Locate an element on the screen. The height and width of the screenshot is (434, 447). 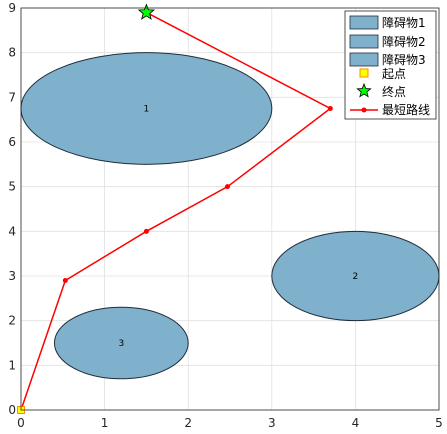
x-tick-label-3: 3 is located at coordinates (272, 423).